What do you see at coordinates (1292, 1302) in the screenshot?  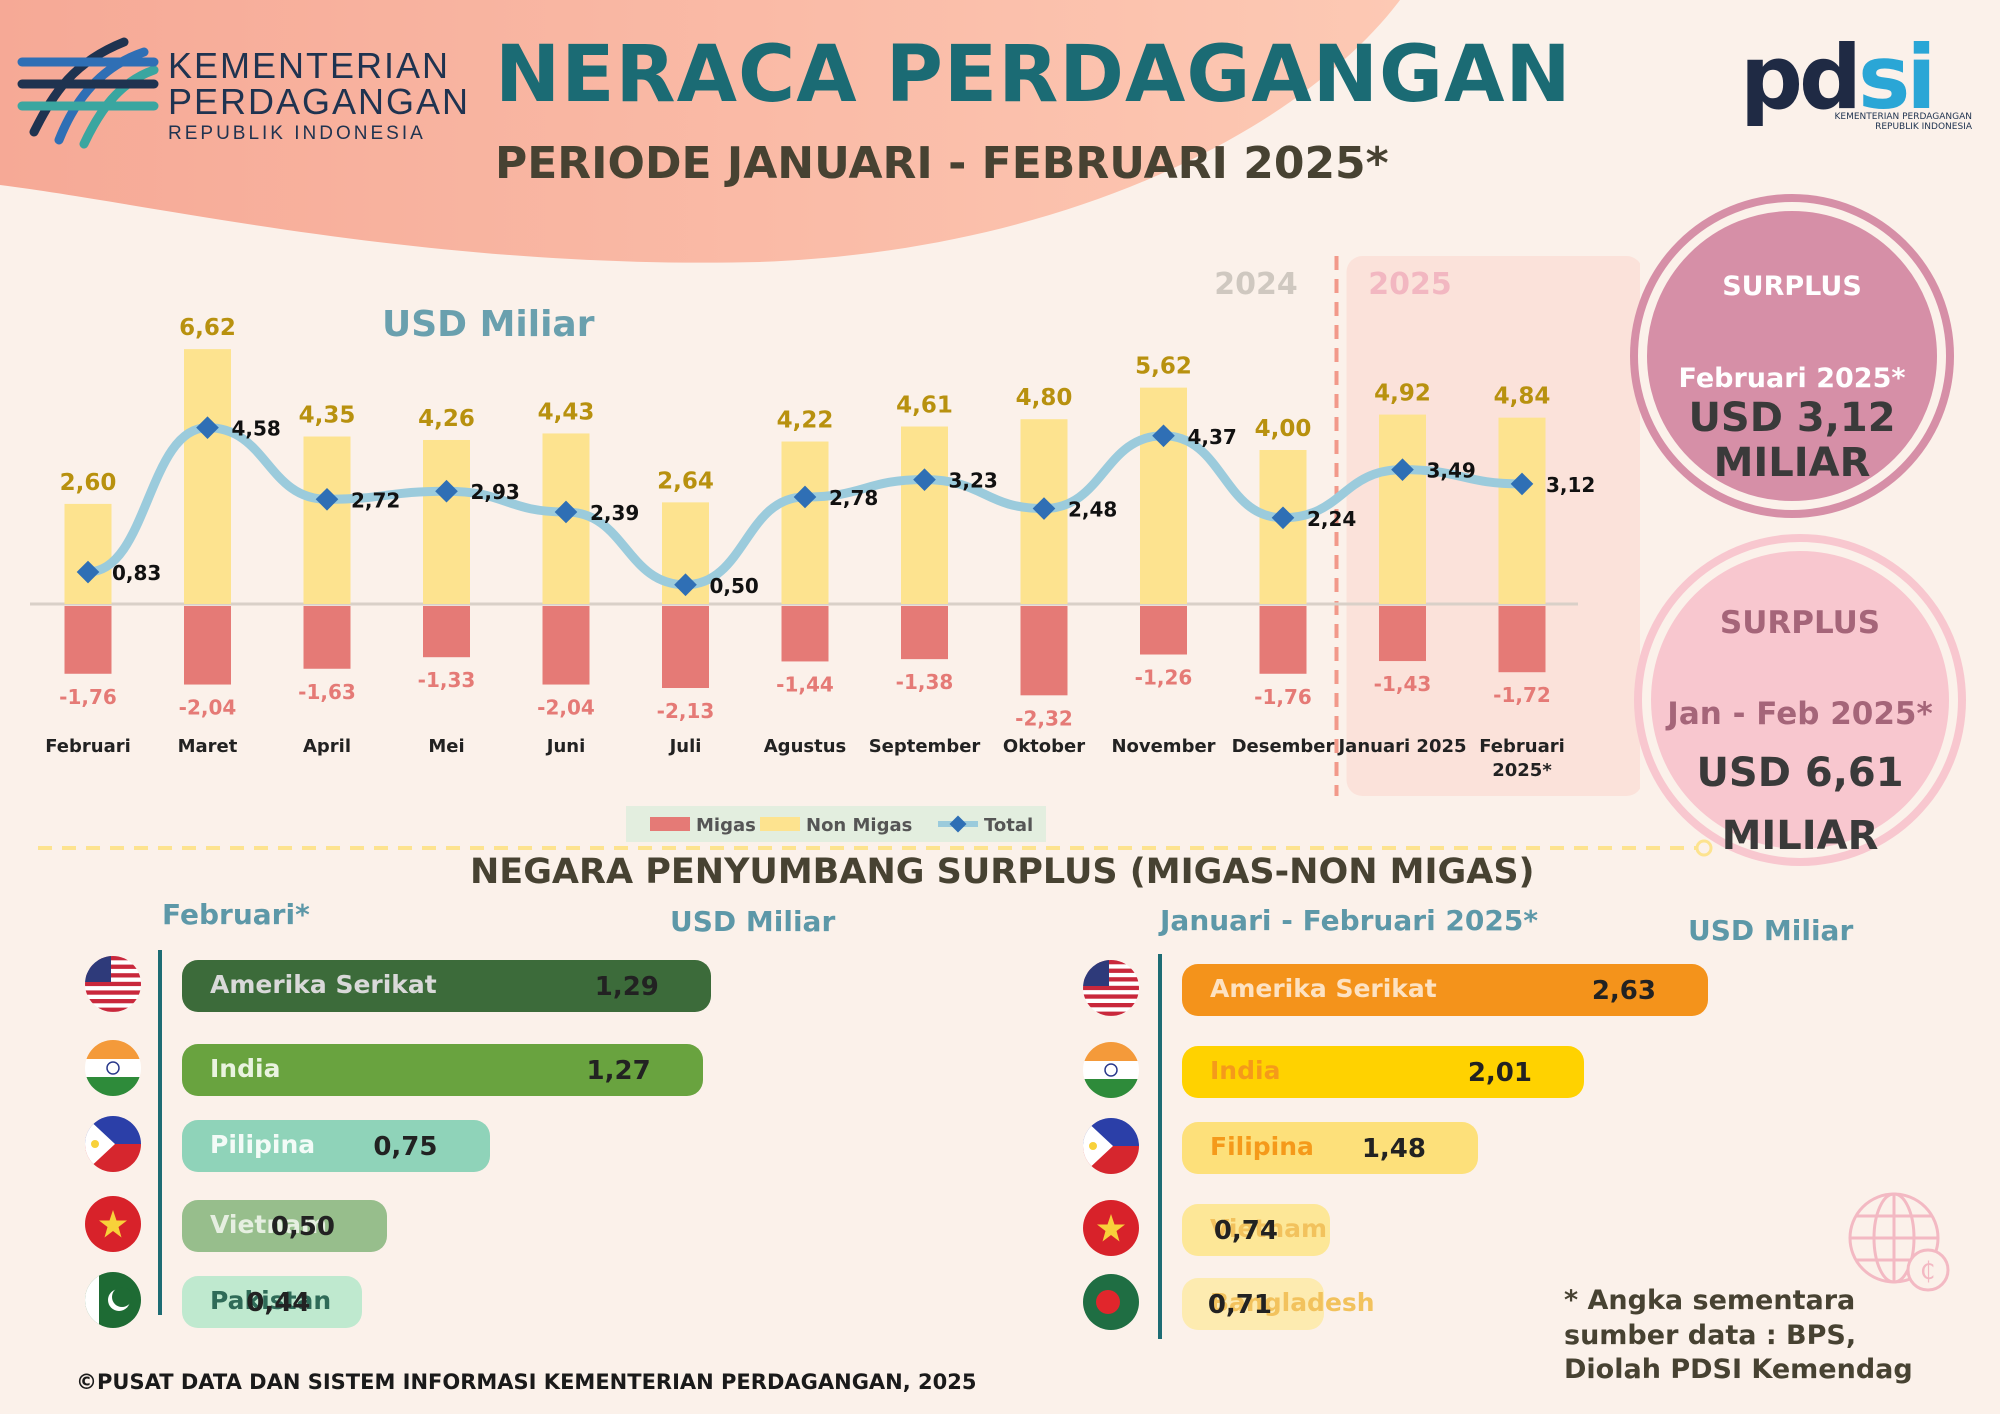 I see `bar-country-label: Bangladesh` at bounding box center [1292, 1302].